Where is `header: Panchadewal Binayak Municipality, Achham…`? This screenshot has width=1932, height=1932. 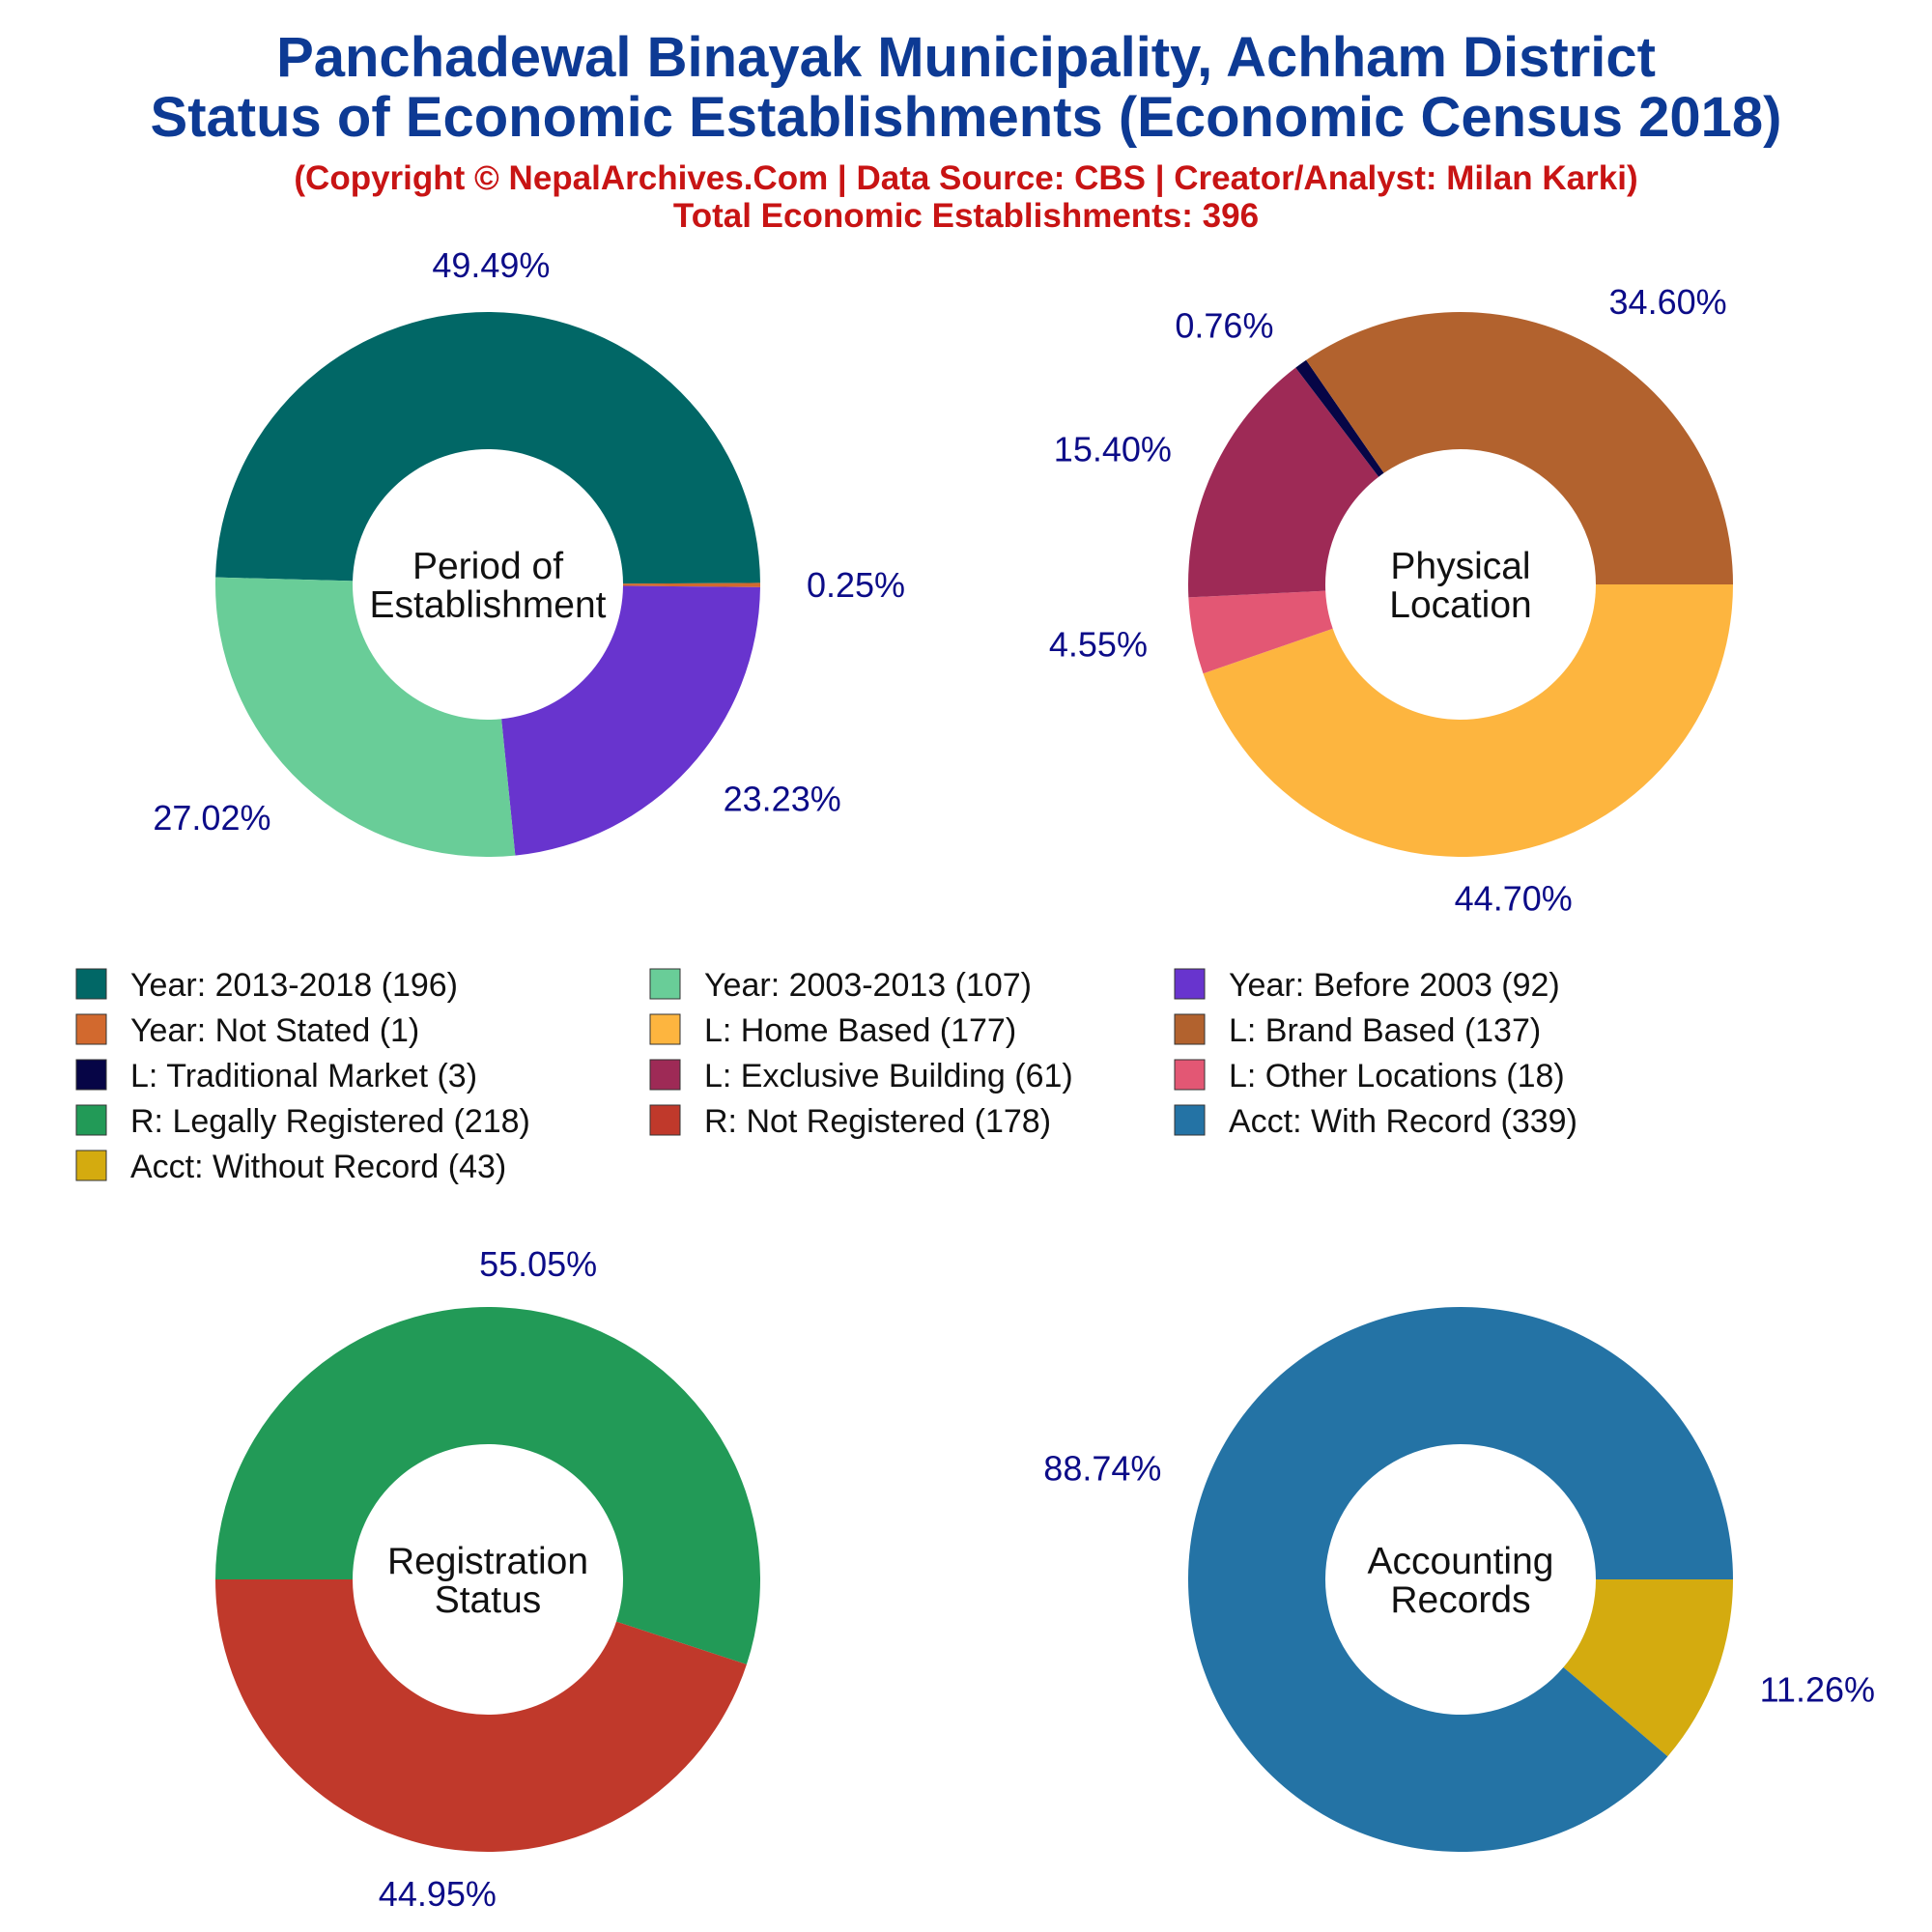 header: Panchadewal Binayak Municipality, Achham… is located at coordinates (966, 130).